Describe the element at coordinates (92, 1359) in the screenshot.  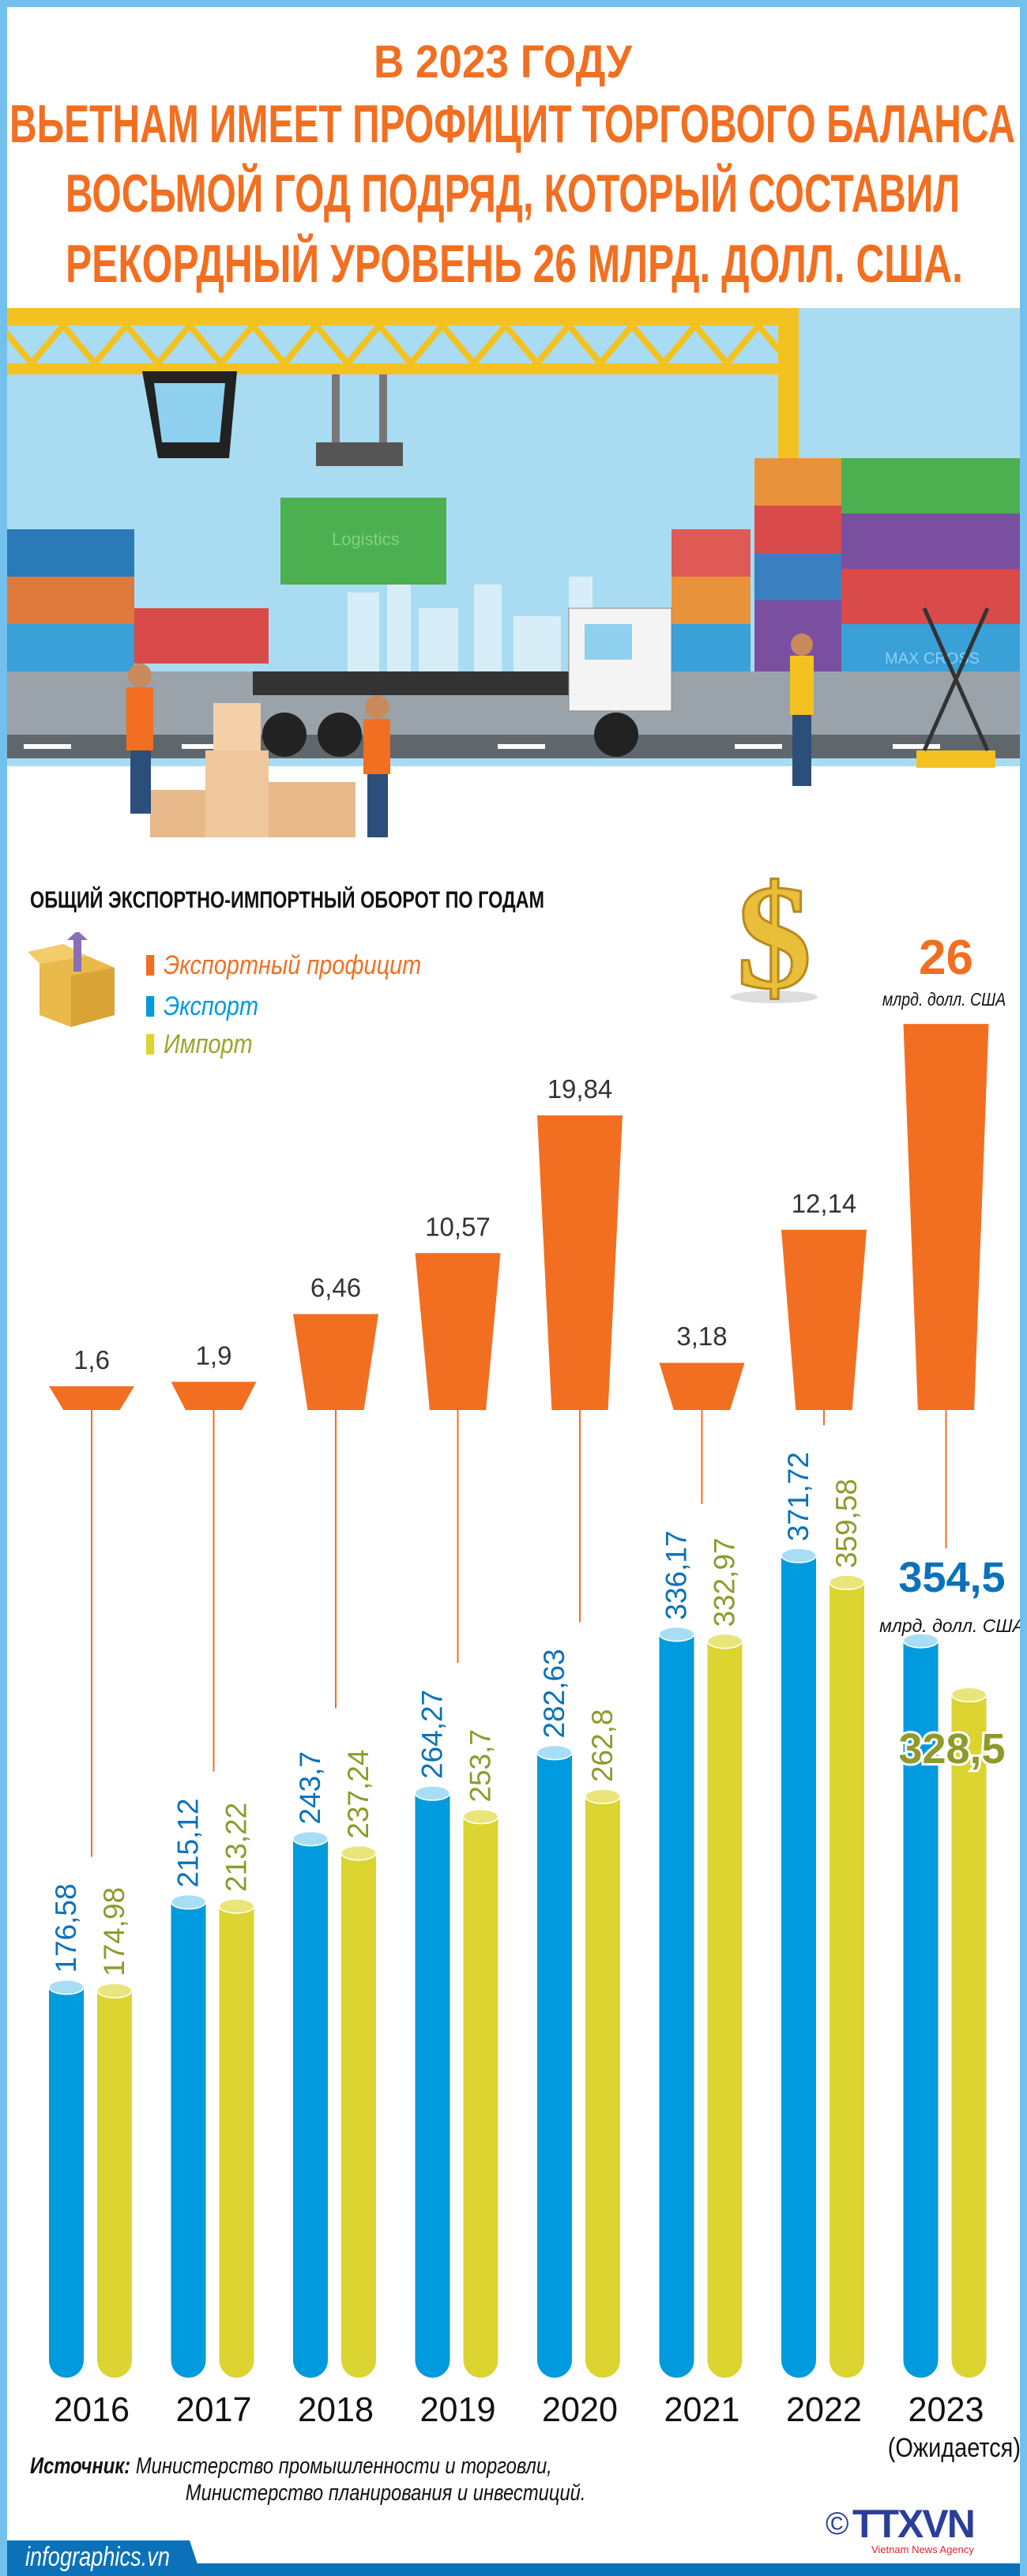
I see `surplus-value-label: 1,6` at that location.